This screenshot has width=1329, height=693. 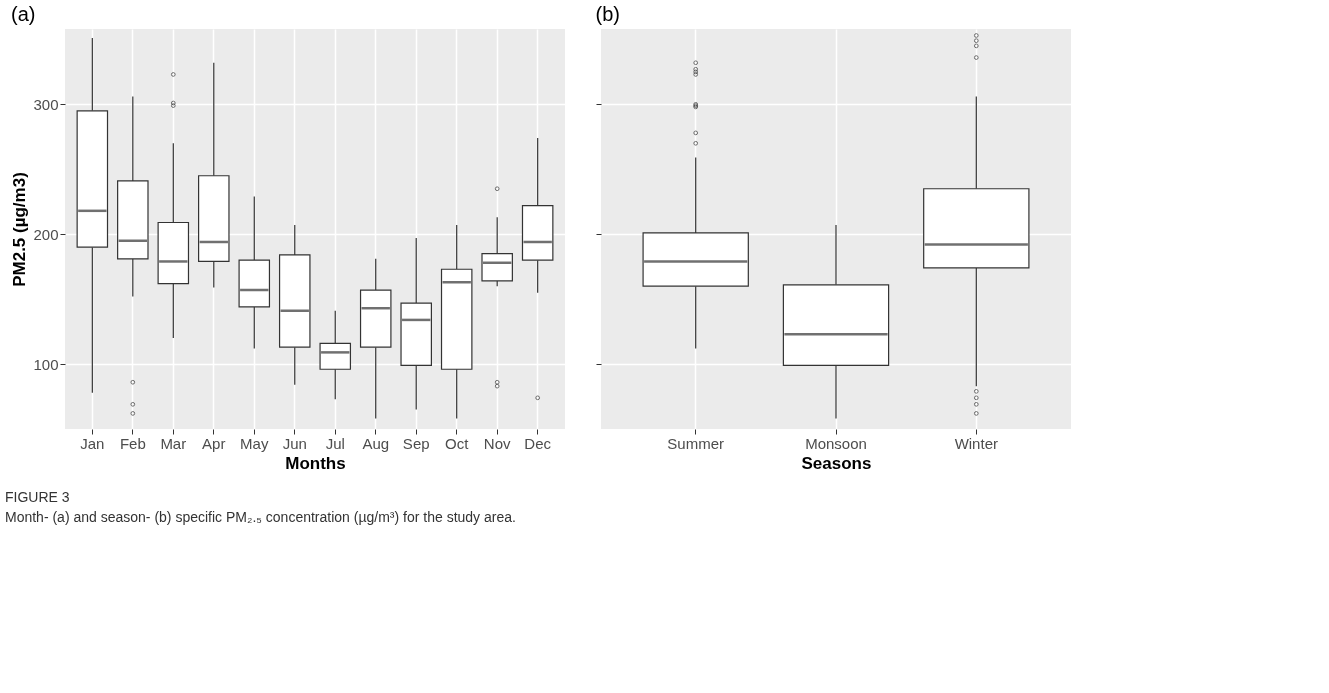 I want to click on x-tick-label: Feb, so click(x=132, y=443).